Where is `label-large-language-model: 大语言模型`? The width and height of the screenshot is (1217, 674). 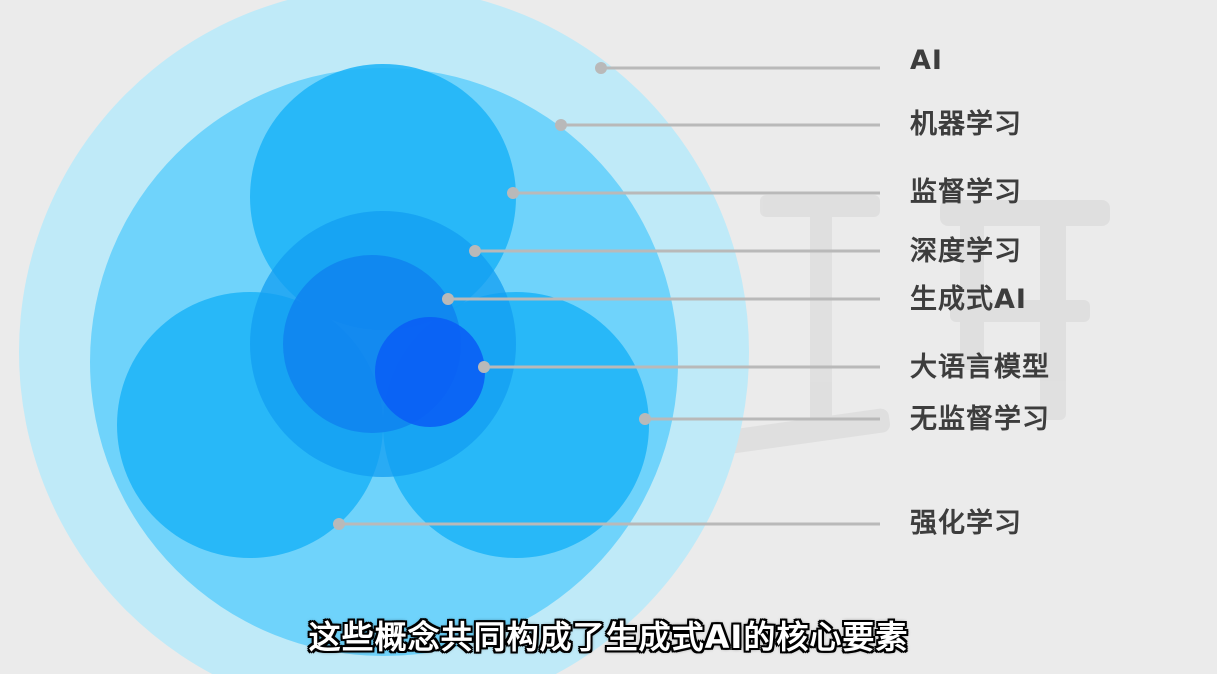
label-large-language-model: 大语言模型 is located at coordinates (980, 367).